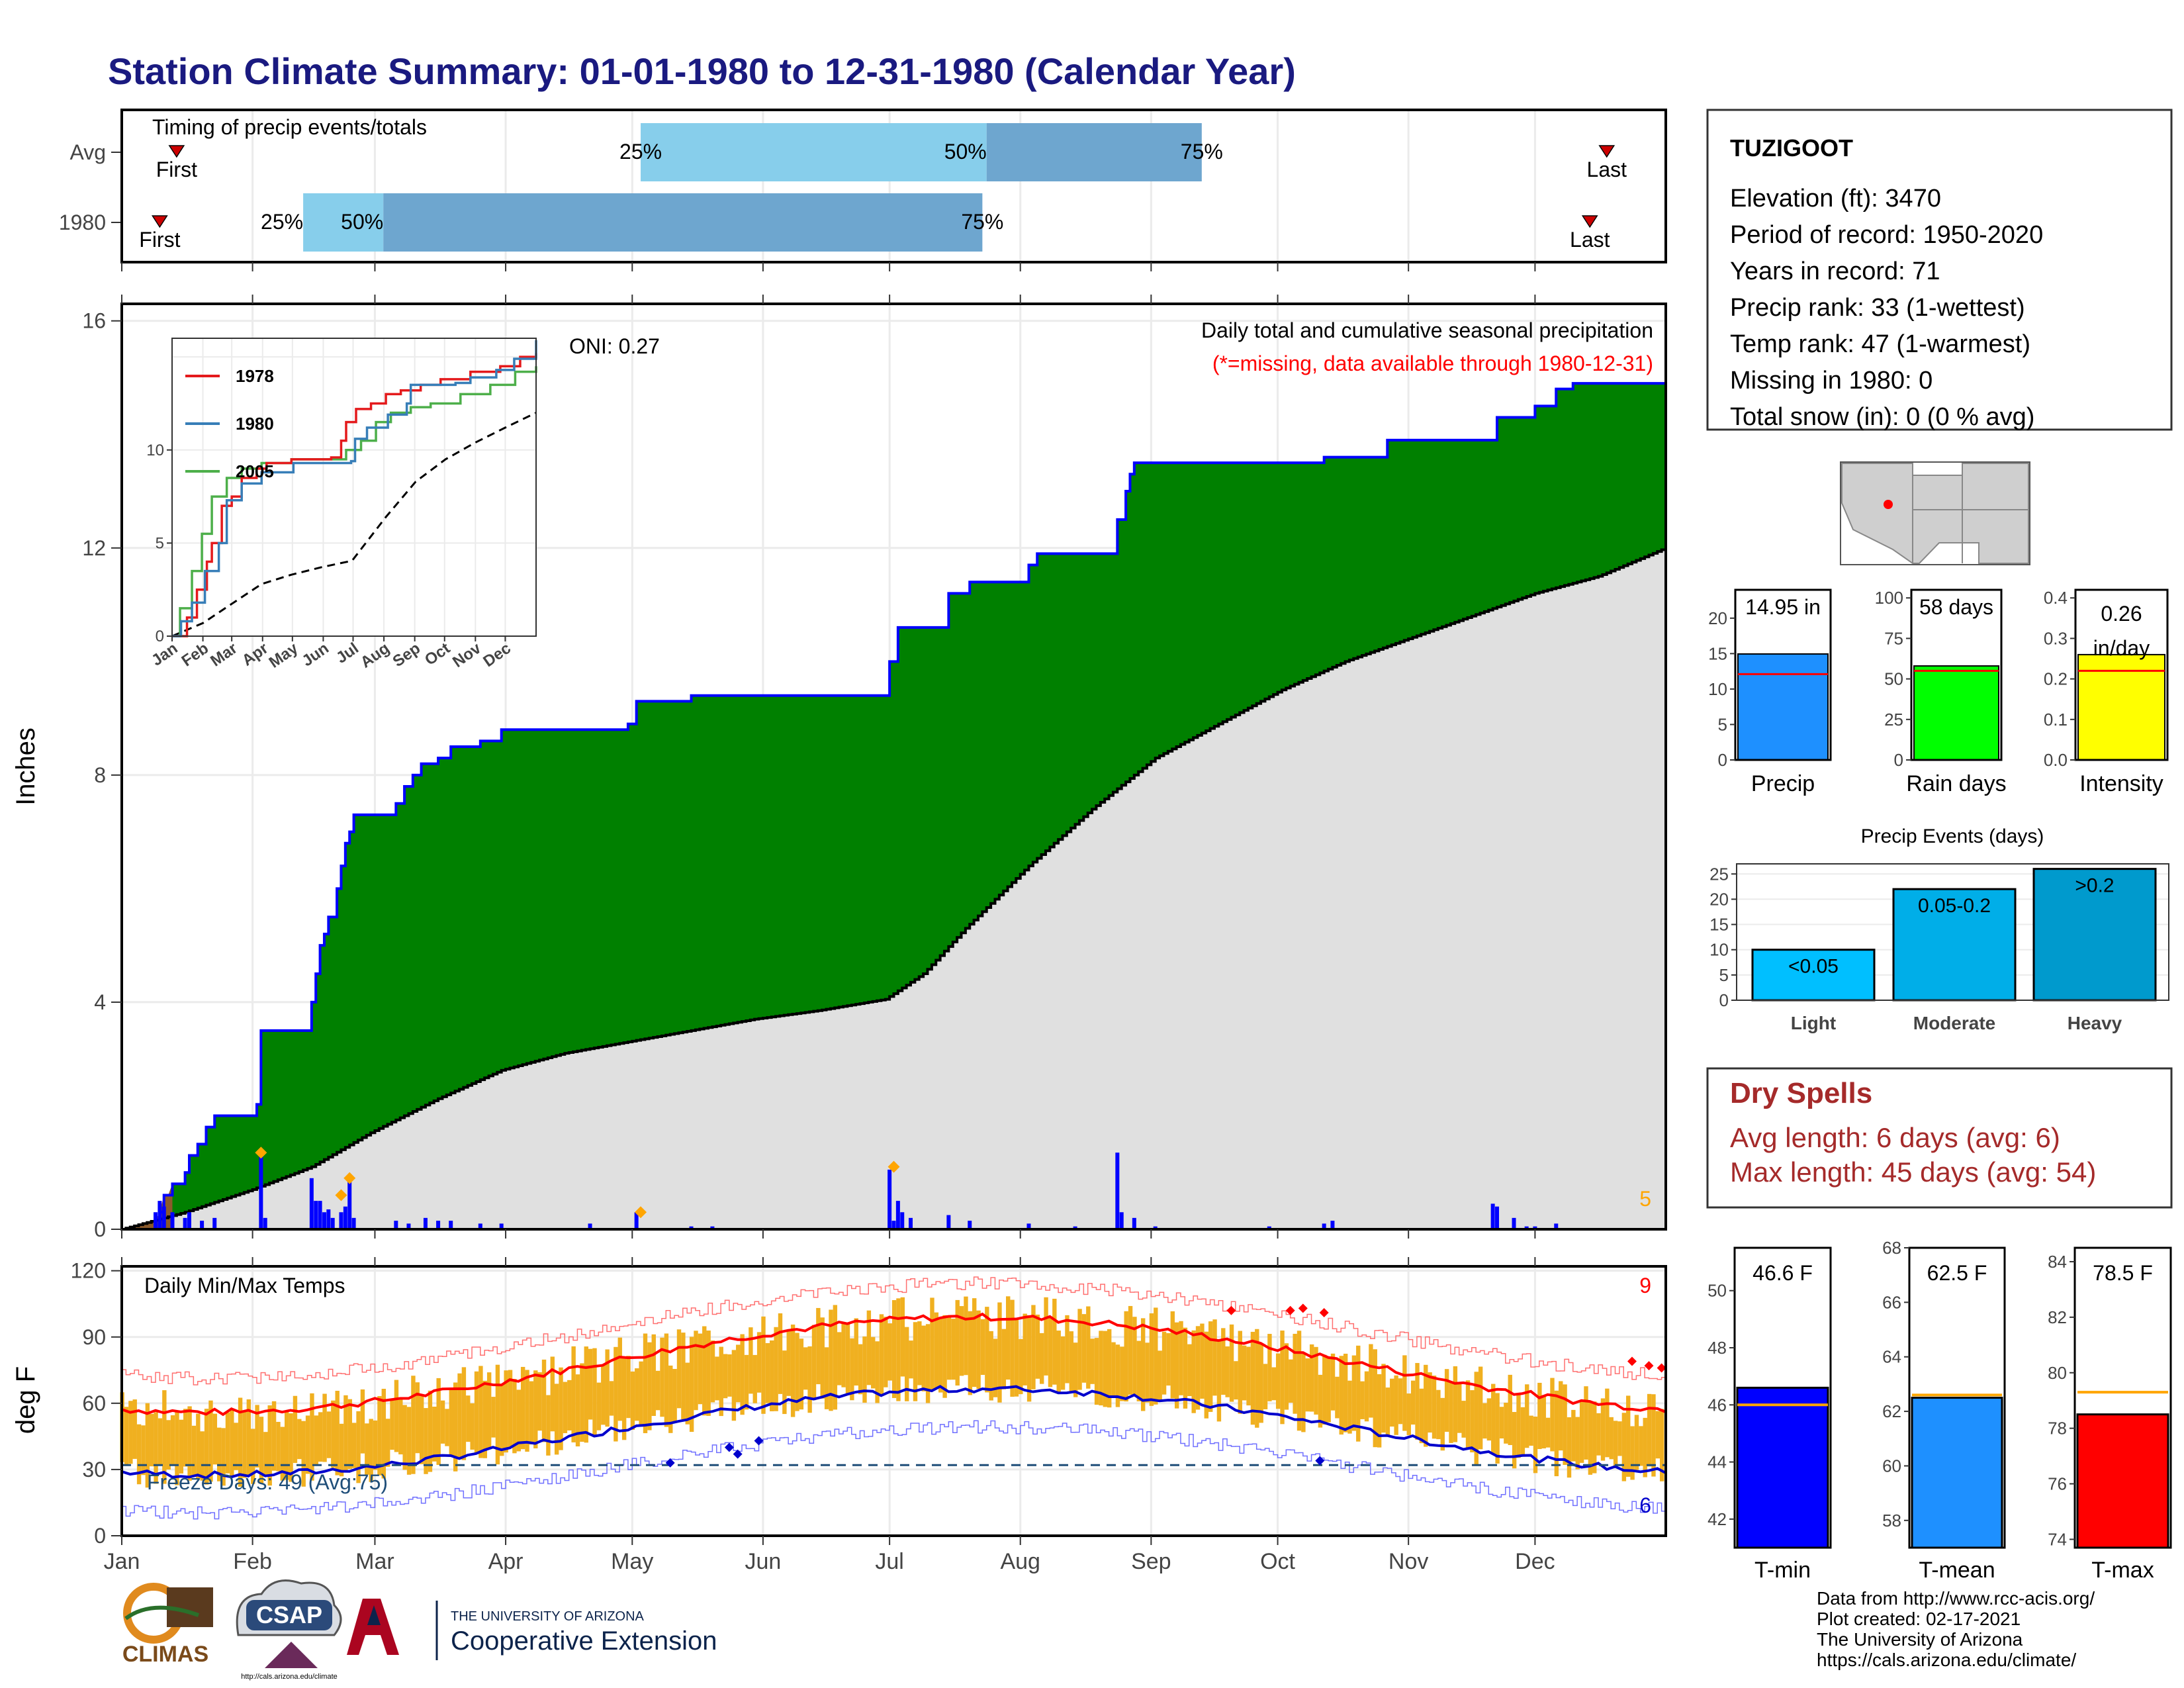  What do you see at coordinates (893, 1364) in the screenshot?
I see `avg-max-temp-line` at bounding box center [893, 1364].